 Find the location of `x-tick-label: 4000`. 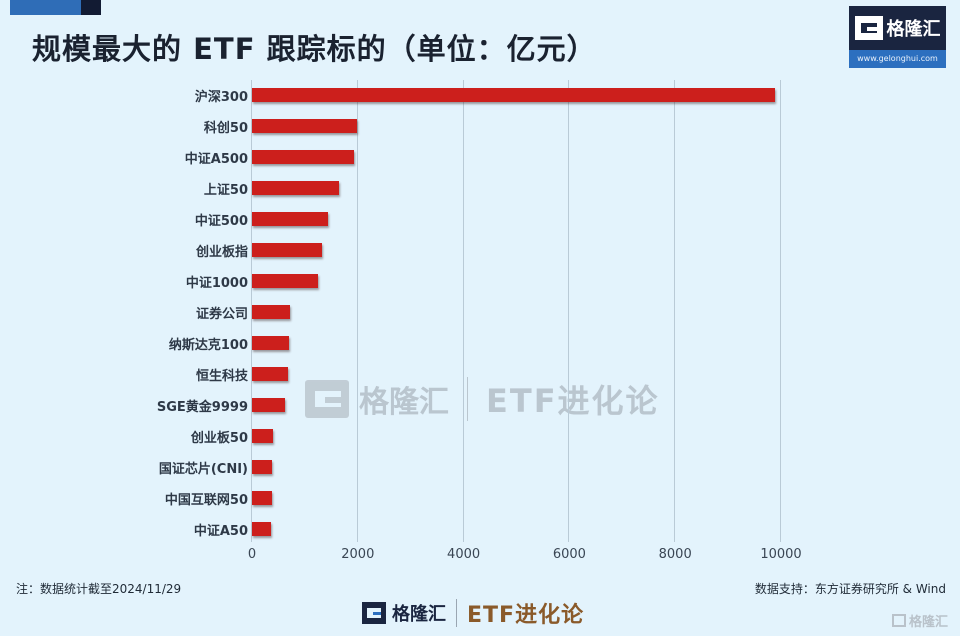

x-tick-label: 4000 is located at coordinates (464, 554).